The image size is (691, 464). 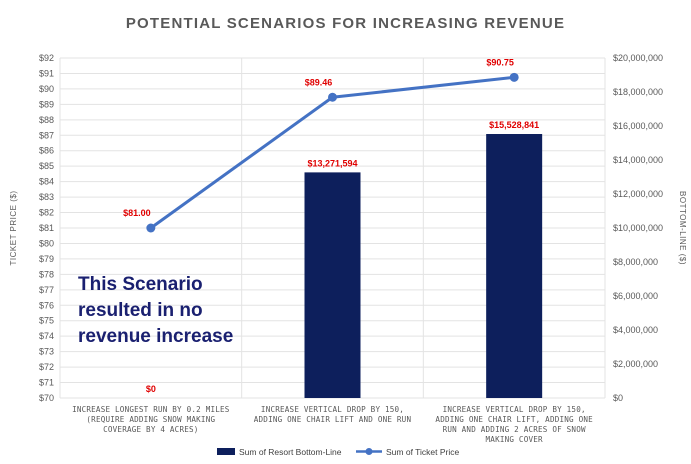 What do you see at coordinates (46, 151) in the screenshot?
I see `y-tick-label: $86` at bounding box center [46, 151].